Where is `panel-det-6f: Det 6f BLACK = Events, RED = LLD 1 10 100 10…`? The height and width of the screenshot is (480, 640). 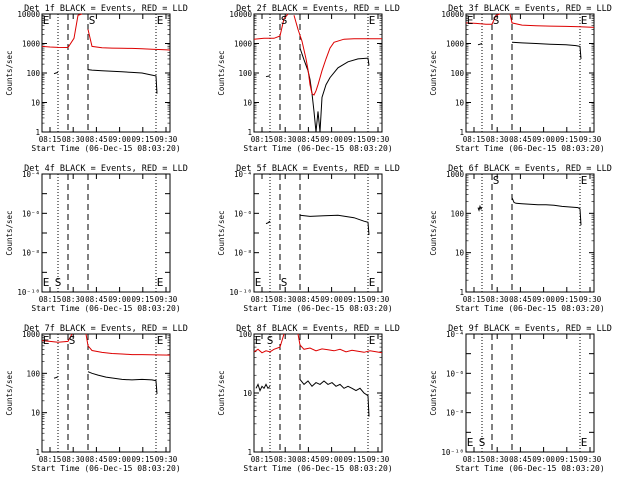
panel-det-6f: Det 6f BLACK = Events, RED = LLD 1 10 100 10… is located at coordinates (520, 238).